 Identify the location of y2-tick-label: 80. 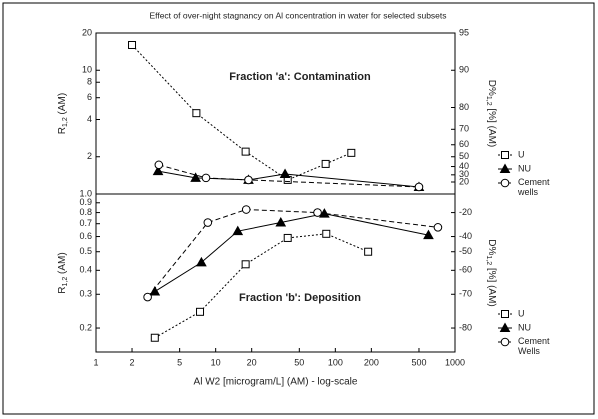
(464, 107).